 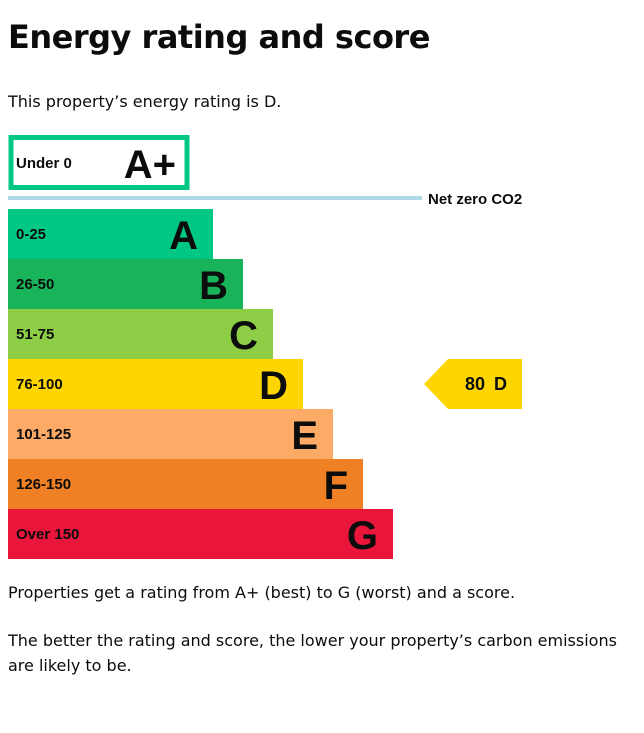 I want to click on band-c-bar, so click(x=140, y=334).